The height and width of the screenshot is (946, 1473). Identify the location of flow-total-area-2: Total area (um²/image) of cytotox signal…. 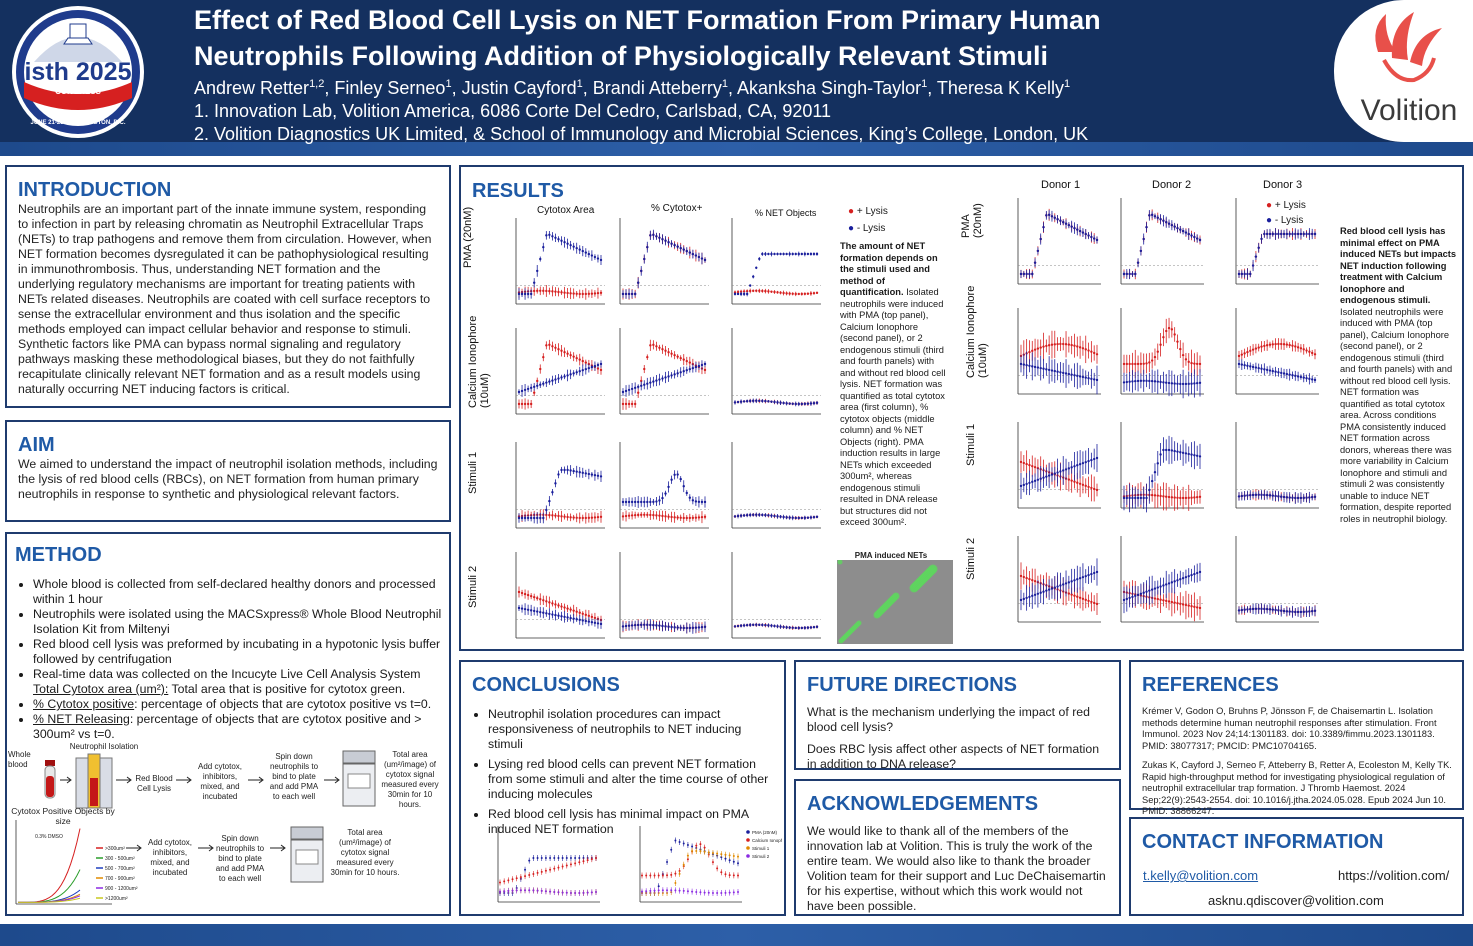
(365, 853).